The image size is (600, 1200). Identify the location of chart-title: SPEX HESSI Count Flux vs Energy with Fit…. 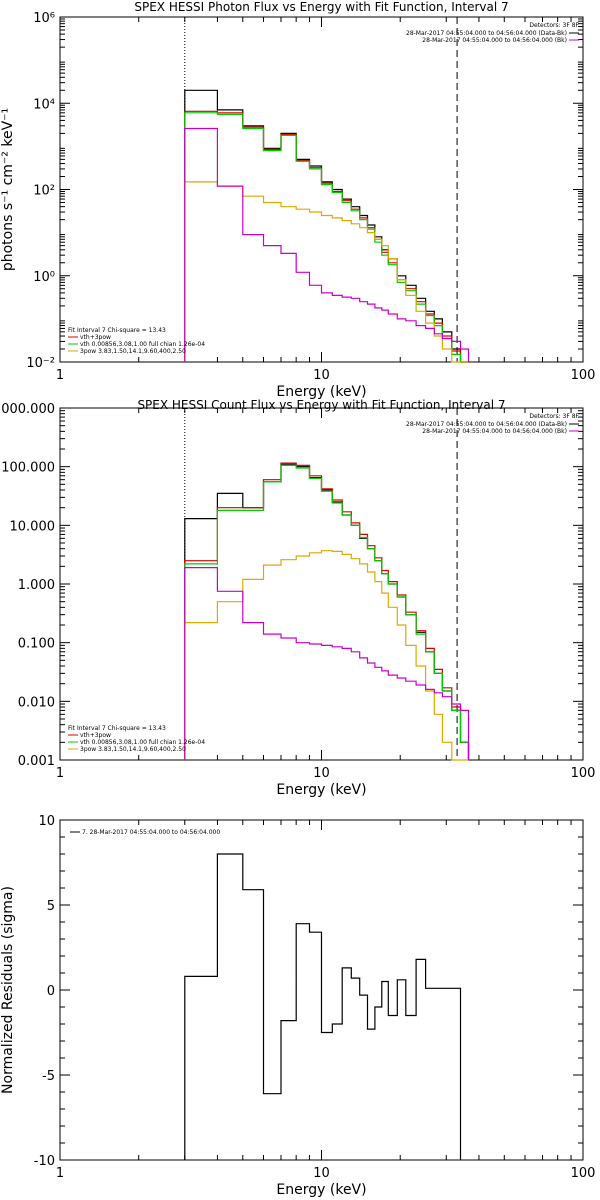
(321, 405).